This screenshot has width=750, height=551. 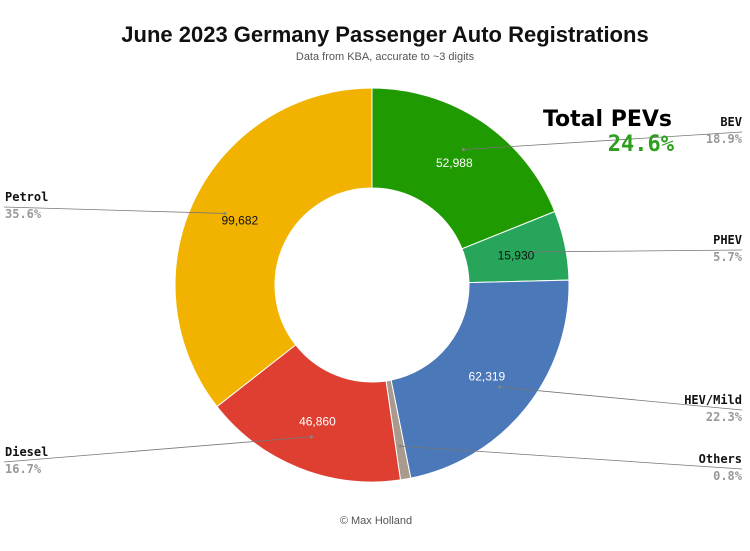 What do you see at coordinates (641, 144) in the screenshot?
I see `total-pevs-value: 24.6%` at bounding box center [641, 144].